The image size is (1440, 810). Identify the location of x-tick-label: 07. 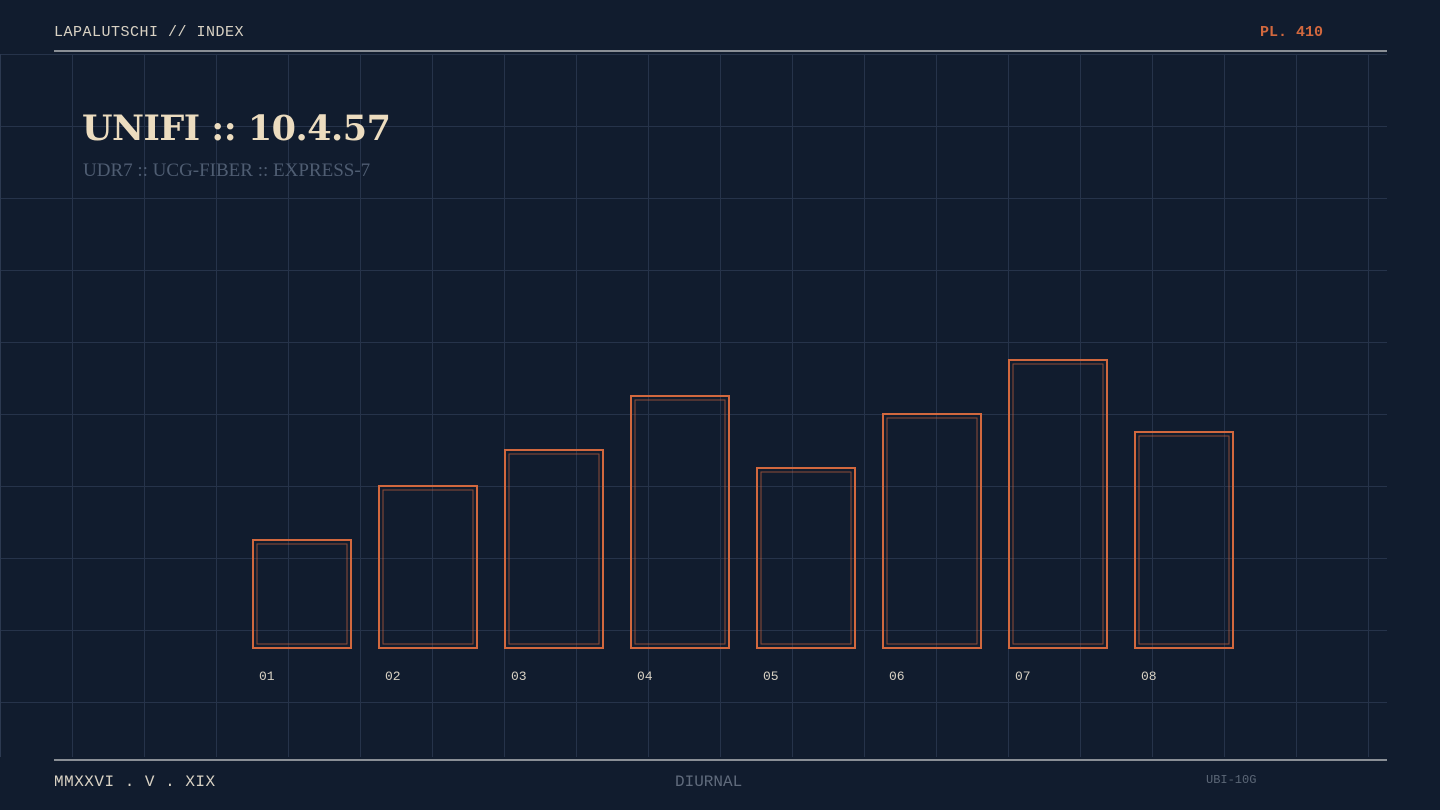
(1023, 676).